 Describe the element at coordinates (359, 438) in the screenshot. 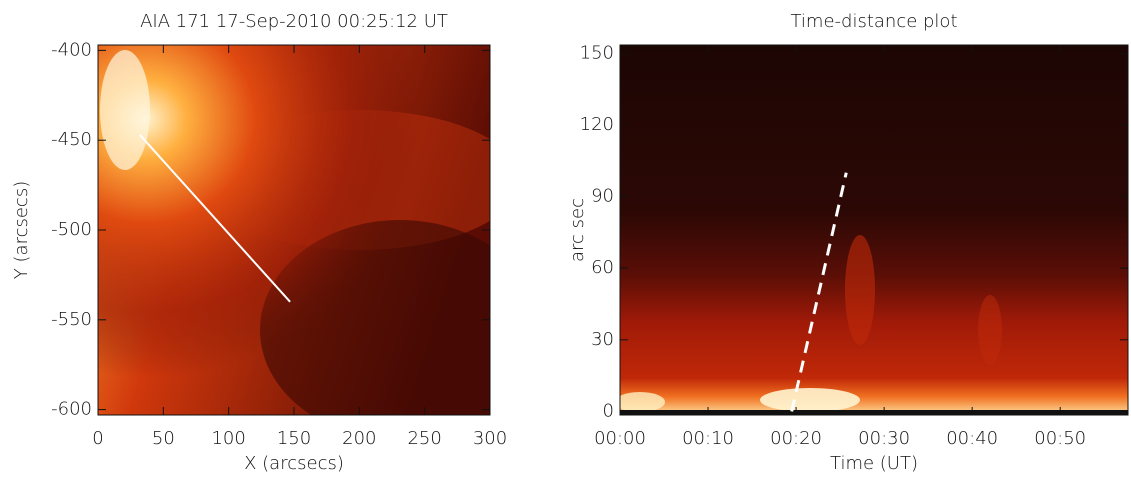

I see `x-tick-label: 200` at that location.